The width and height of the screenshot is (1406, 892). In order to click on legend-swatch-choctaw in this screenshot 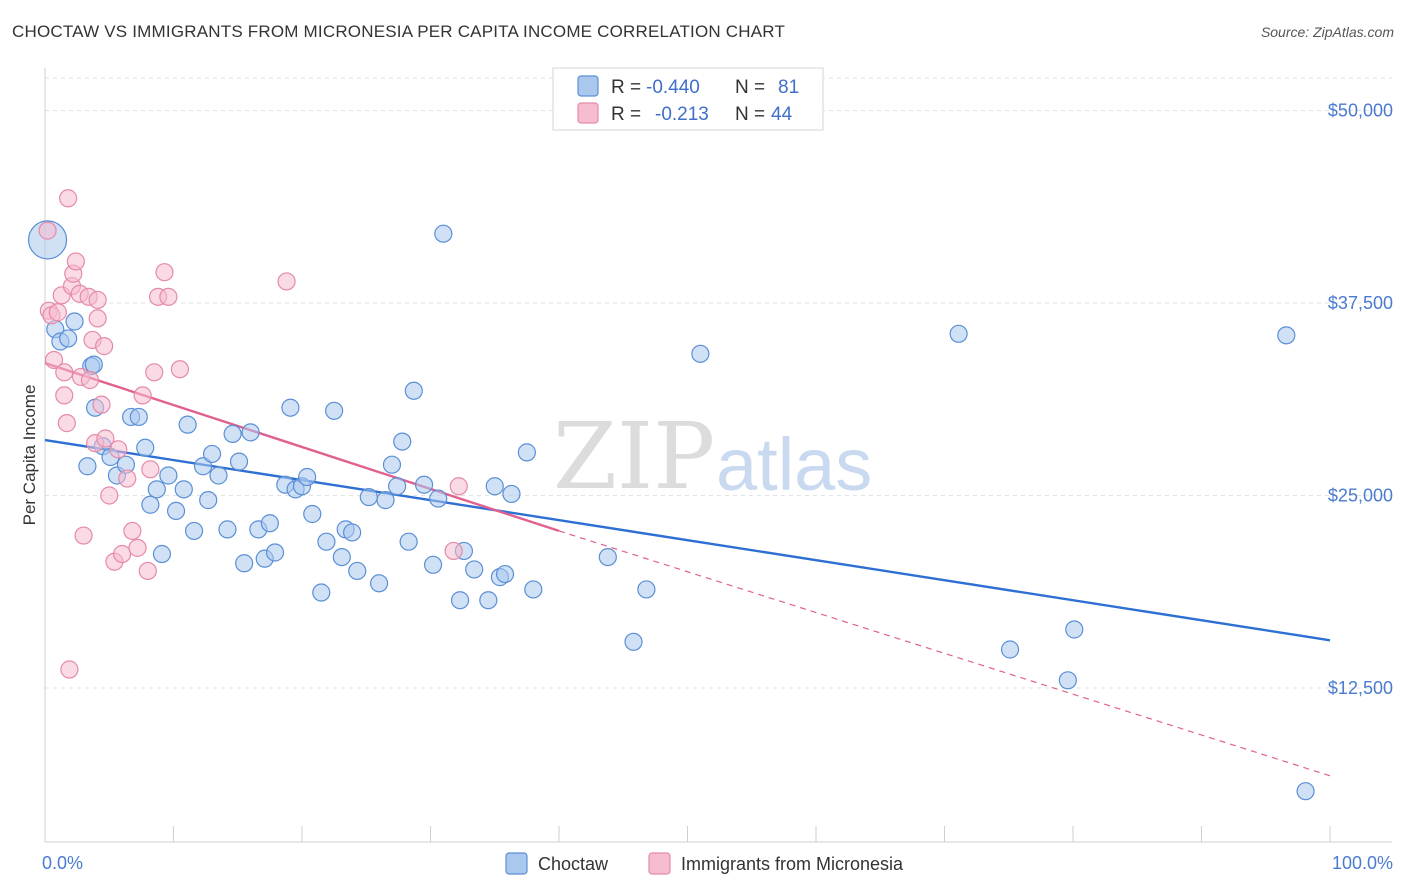, I will do `click(588, 86)`.